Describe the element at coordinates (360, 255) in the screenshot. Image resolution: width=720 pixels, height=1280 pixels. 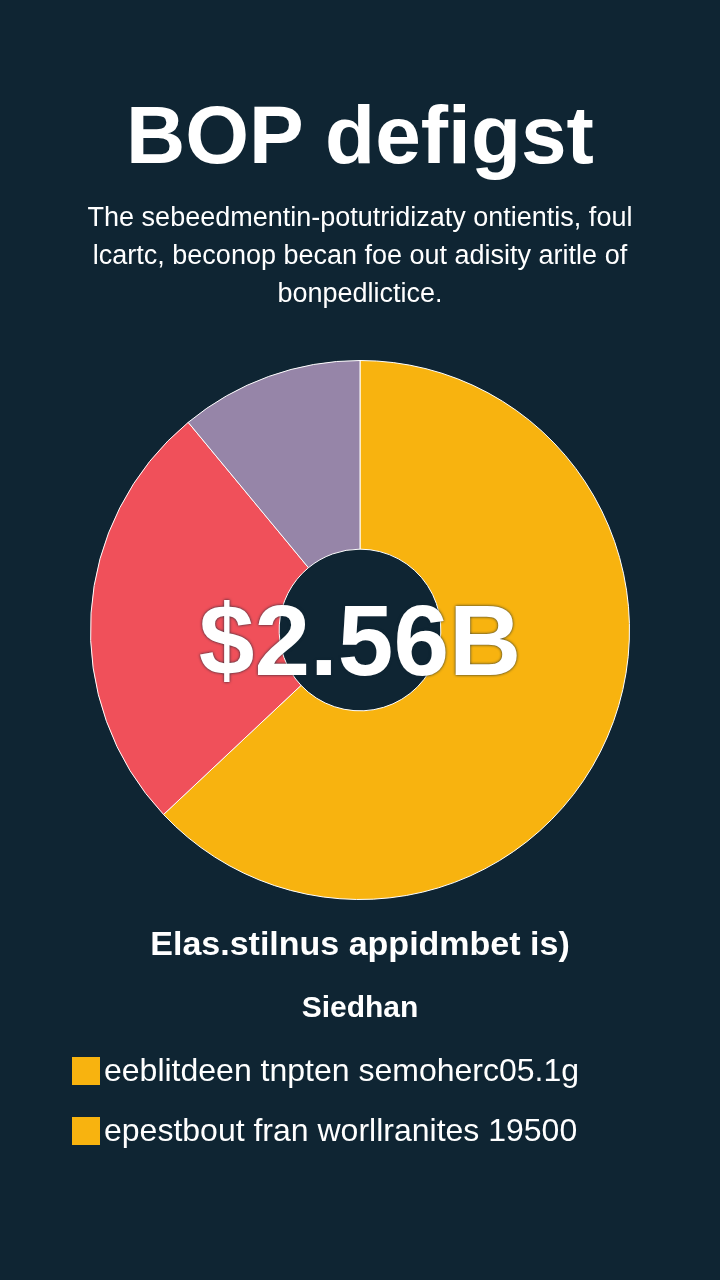
I see `chart-subtitle: The sebeedmentin-potutridizaty ontientis, foul lcartc, beconop becan foe out adisity aritle of bonpedlictice.` at that location.